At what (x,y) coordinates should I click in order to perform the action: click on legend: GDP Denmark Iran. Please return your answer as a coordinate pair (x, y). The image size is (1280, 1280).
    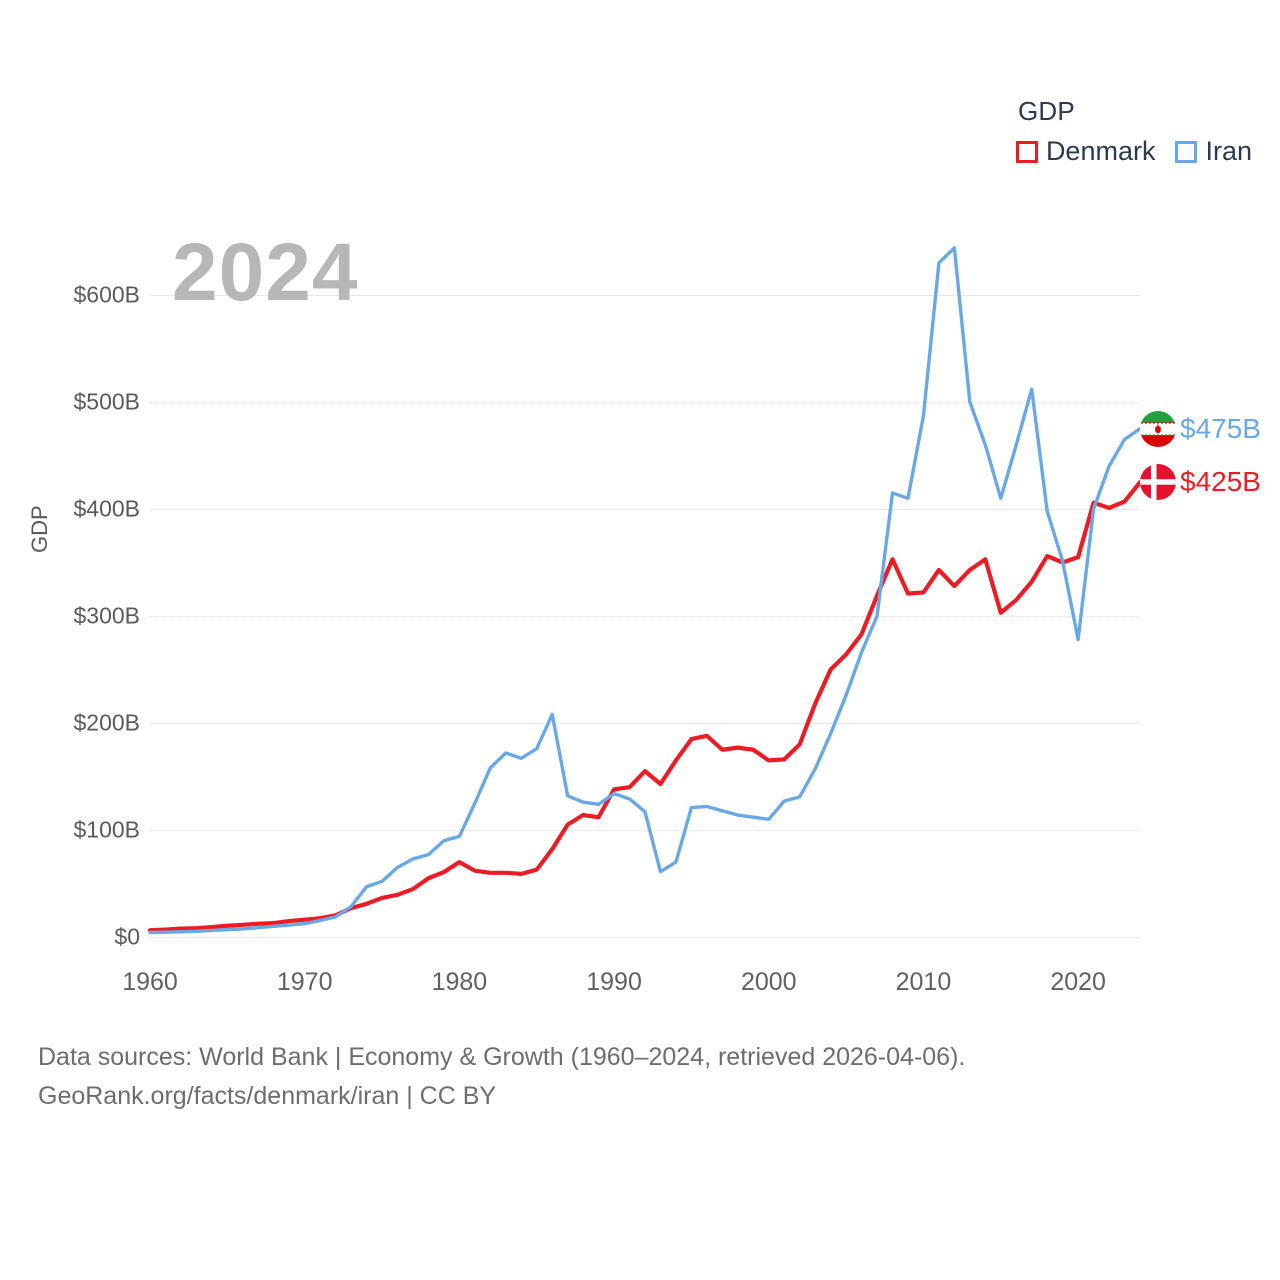
    Looking at the image, I should click on (1133, 131).